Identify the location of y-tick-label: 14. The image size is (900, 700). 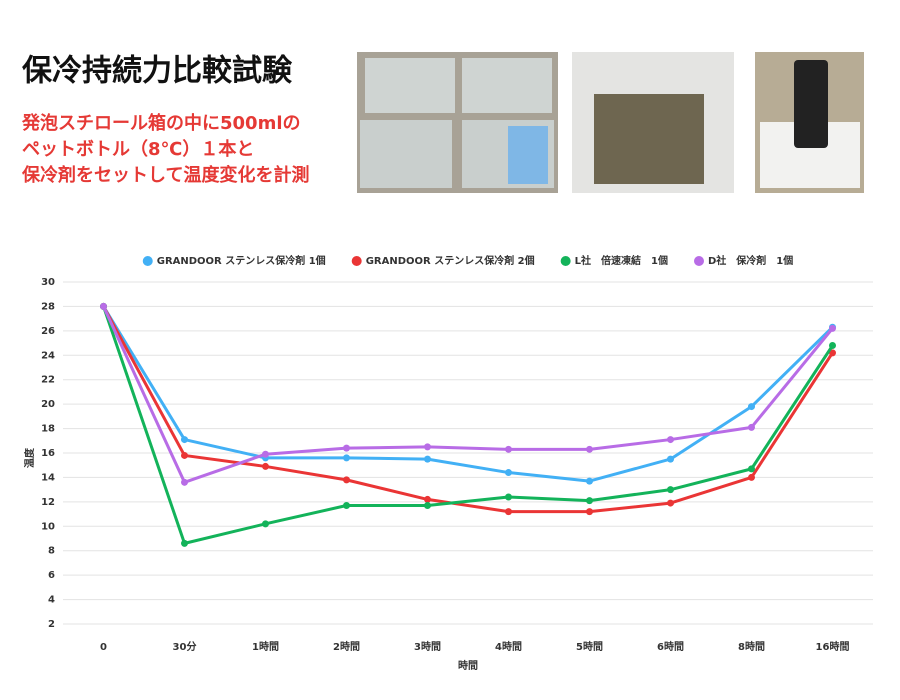
(48, 477).